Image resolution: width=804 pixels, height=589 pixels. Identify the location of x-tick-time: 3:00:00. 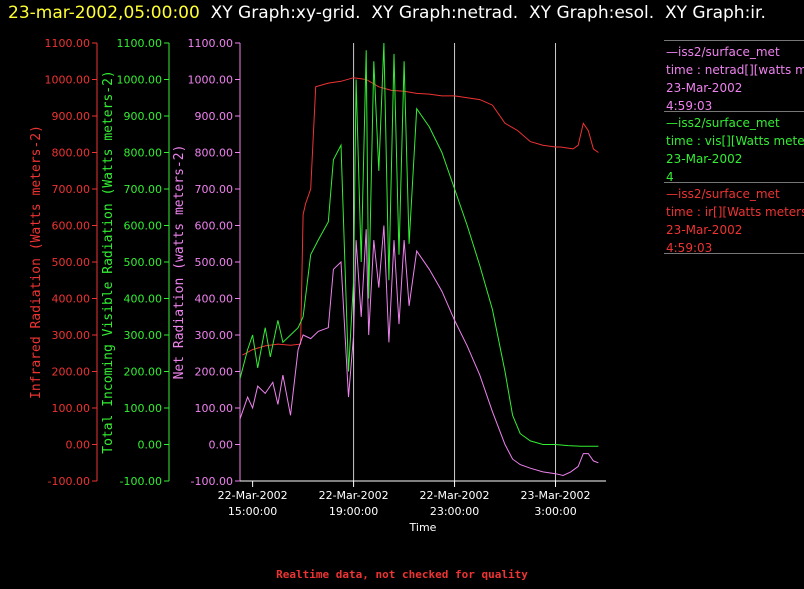
(555, 511).